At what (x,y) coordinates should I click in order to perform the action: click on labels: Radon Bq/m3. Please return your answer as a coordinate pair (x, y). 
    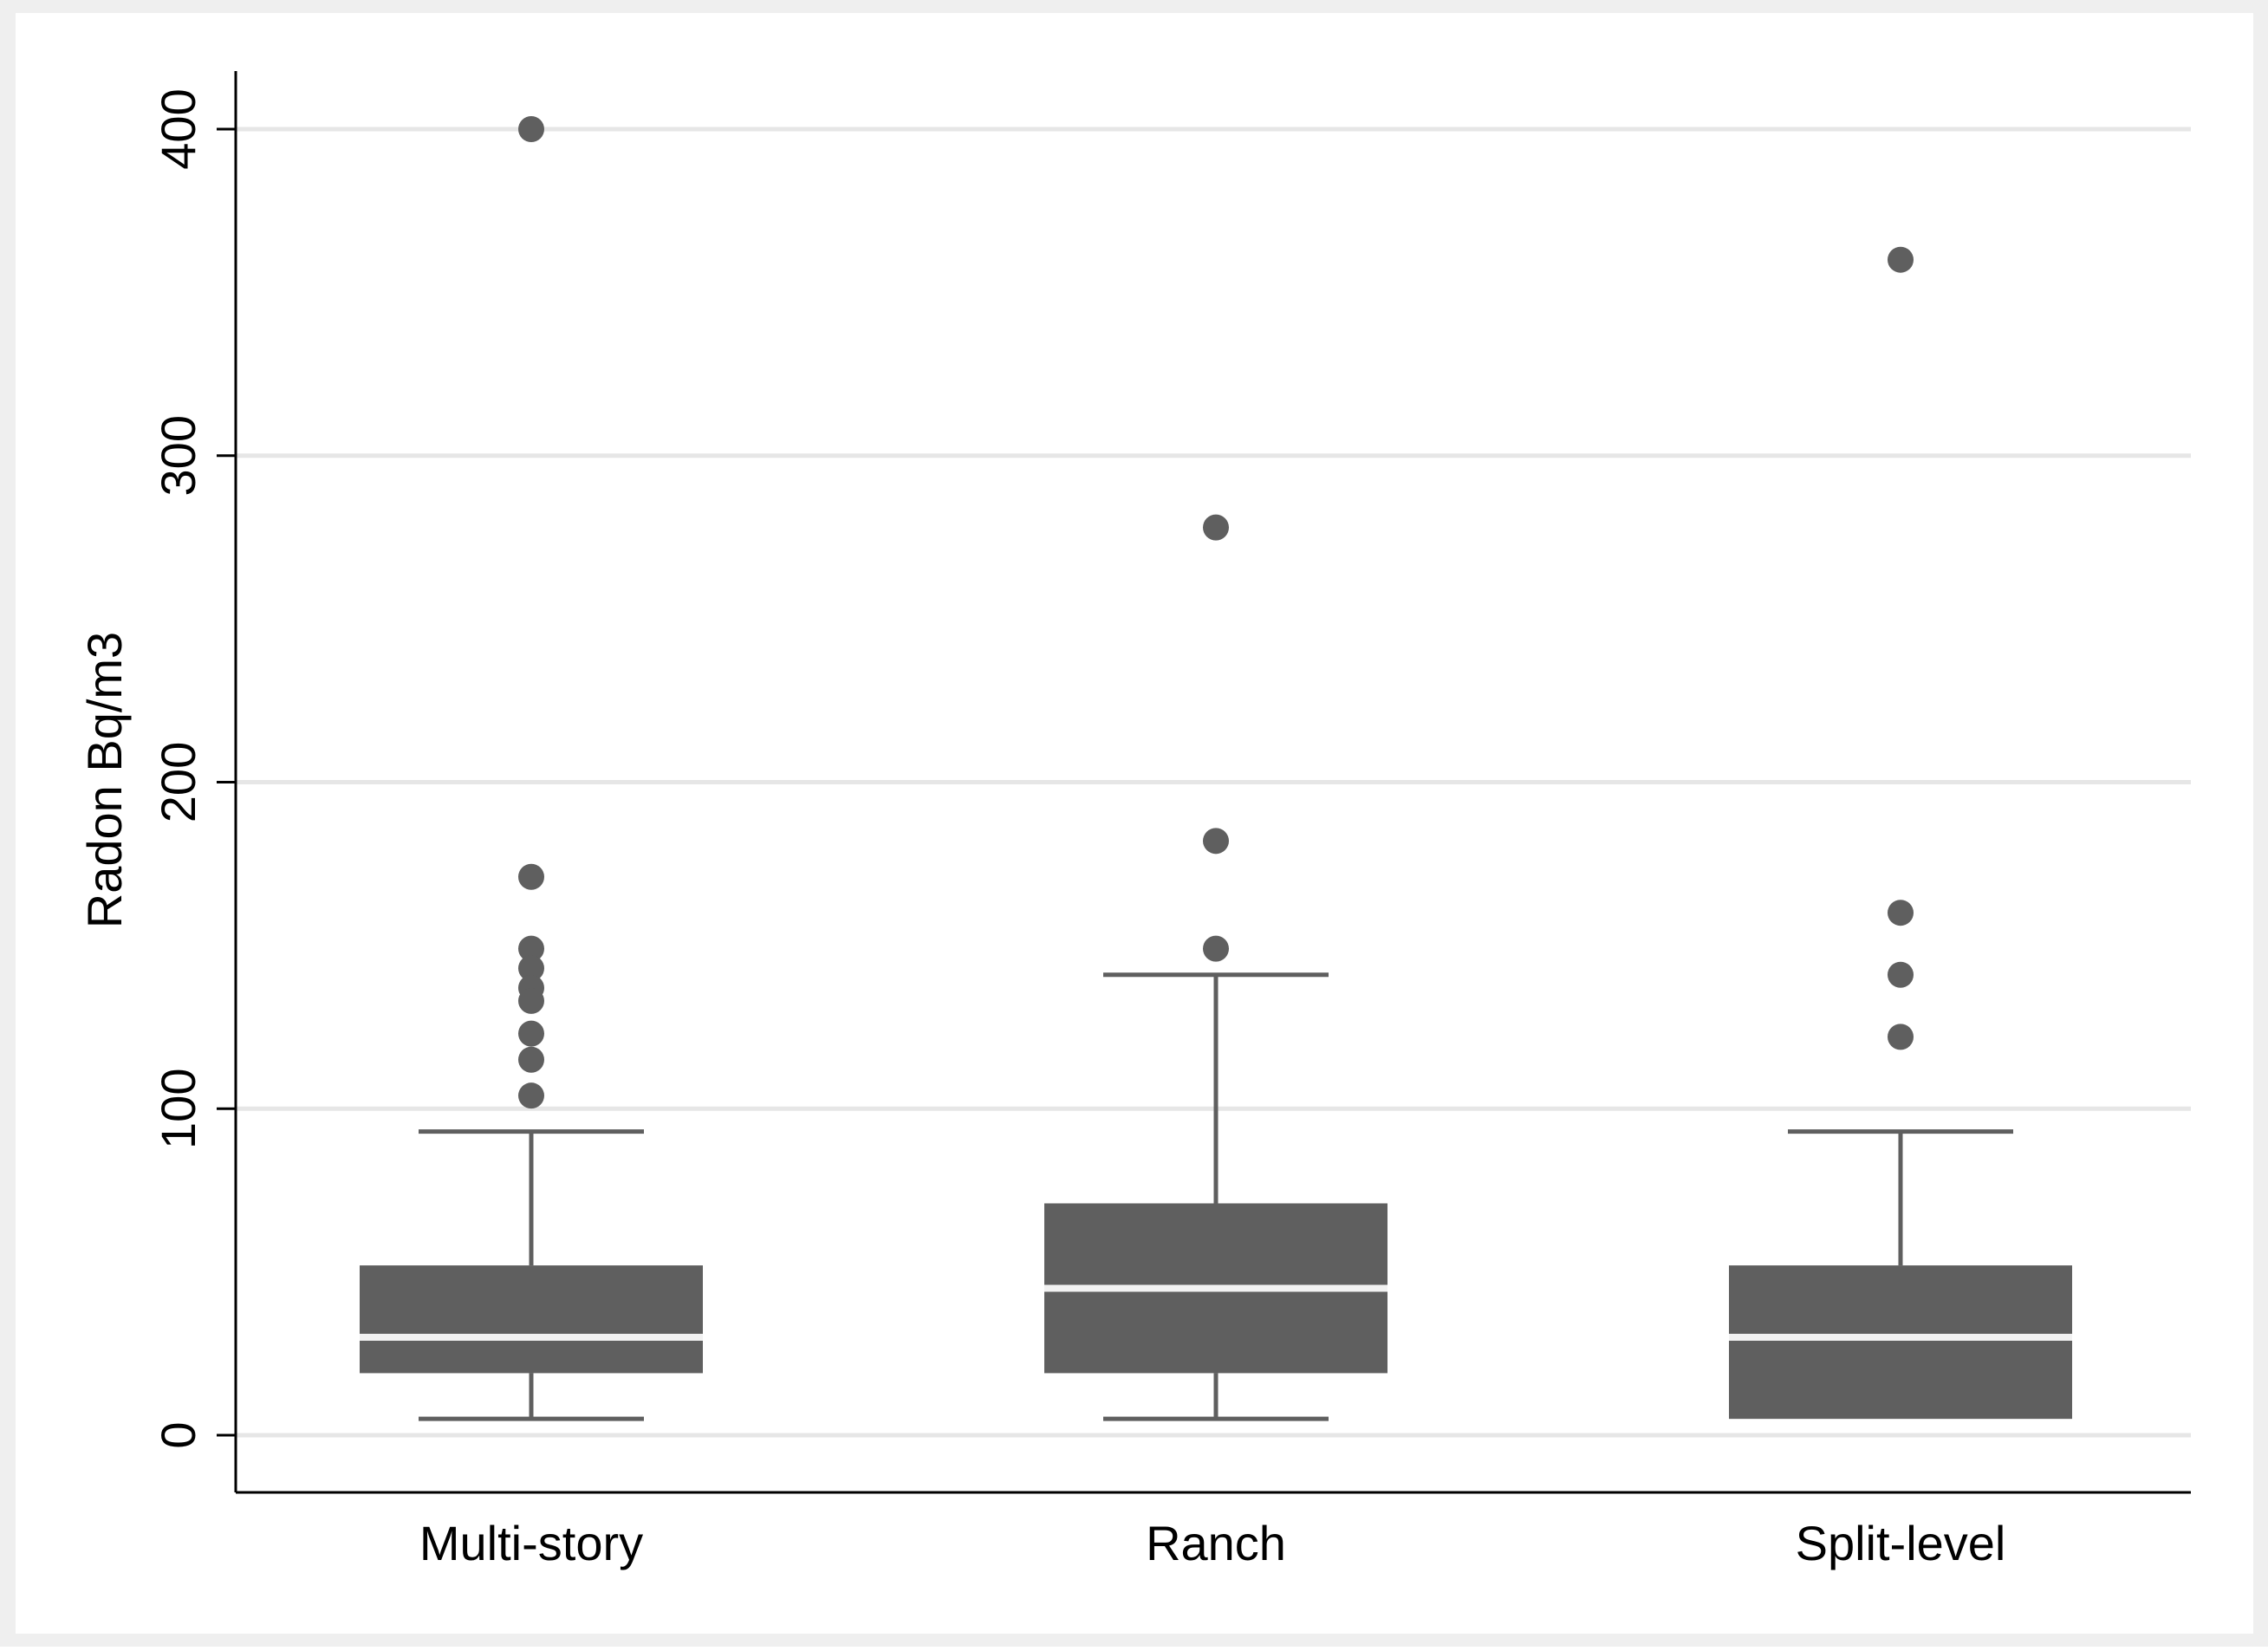
    Looking at the image, I should click on (104, 780).